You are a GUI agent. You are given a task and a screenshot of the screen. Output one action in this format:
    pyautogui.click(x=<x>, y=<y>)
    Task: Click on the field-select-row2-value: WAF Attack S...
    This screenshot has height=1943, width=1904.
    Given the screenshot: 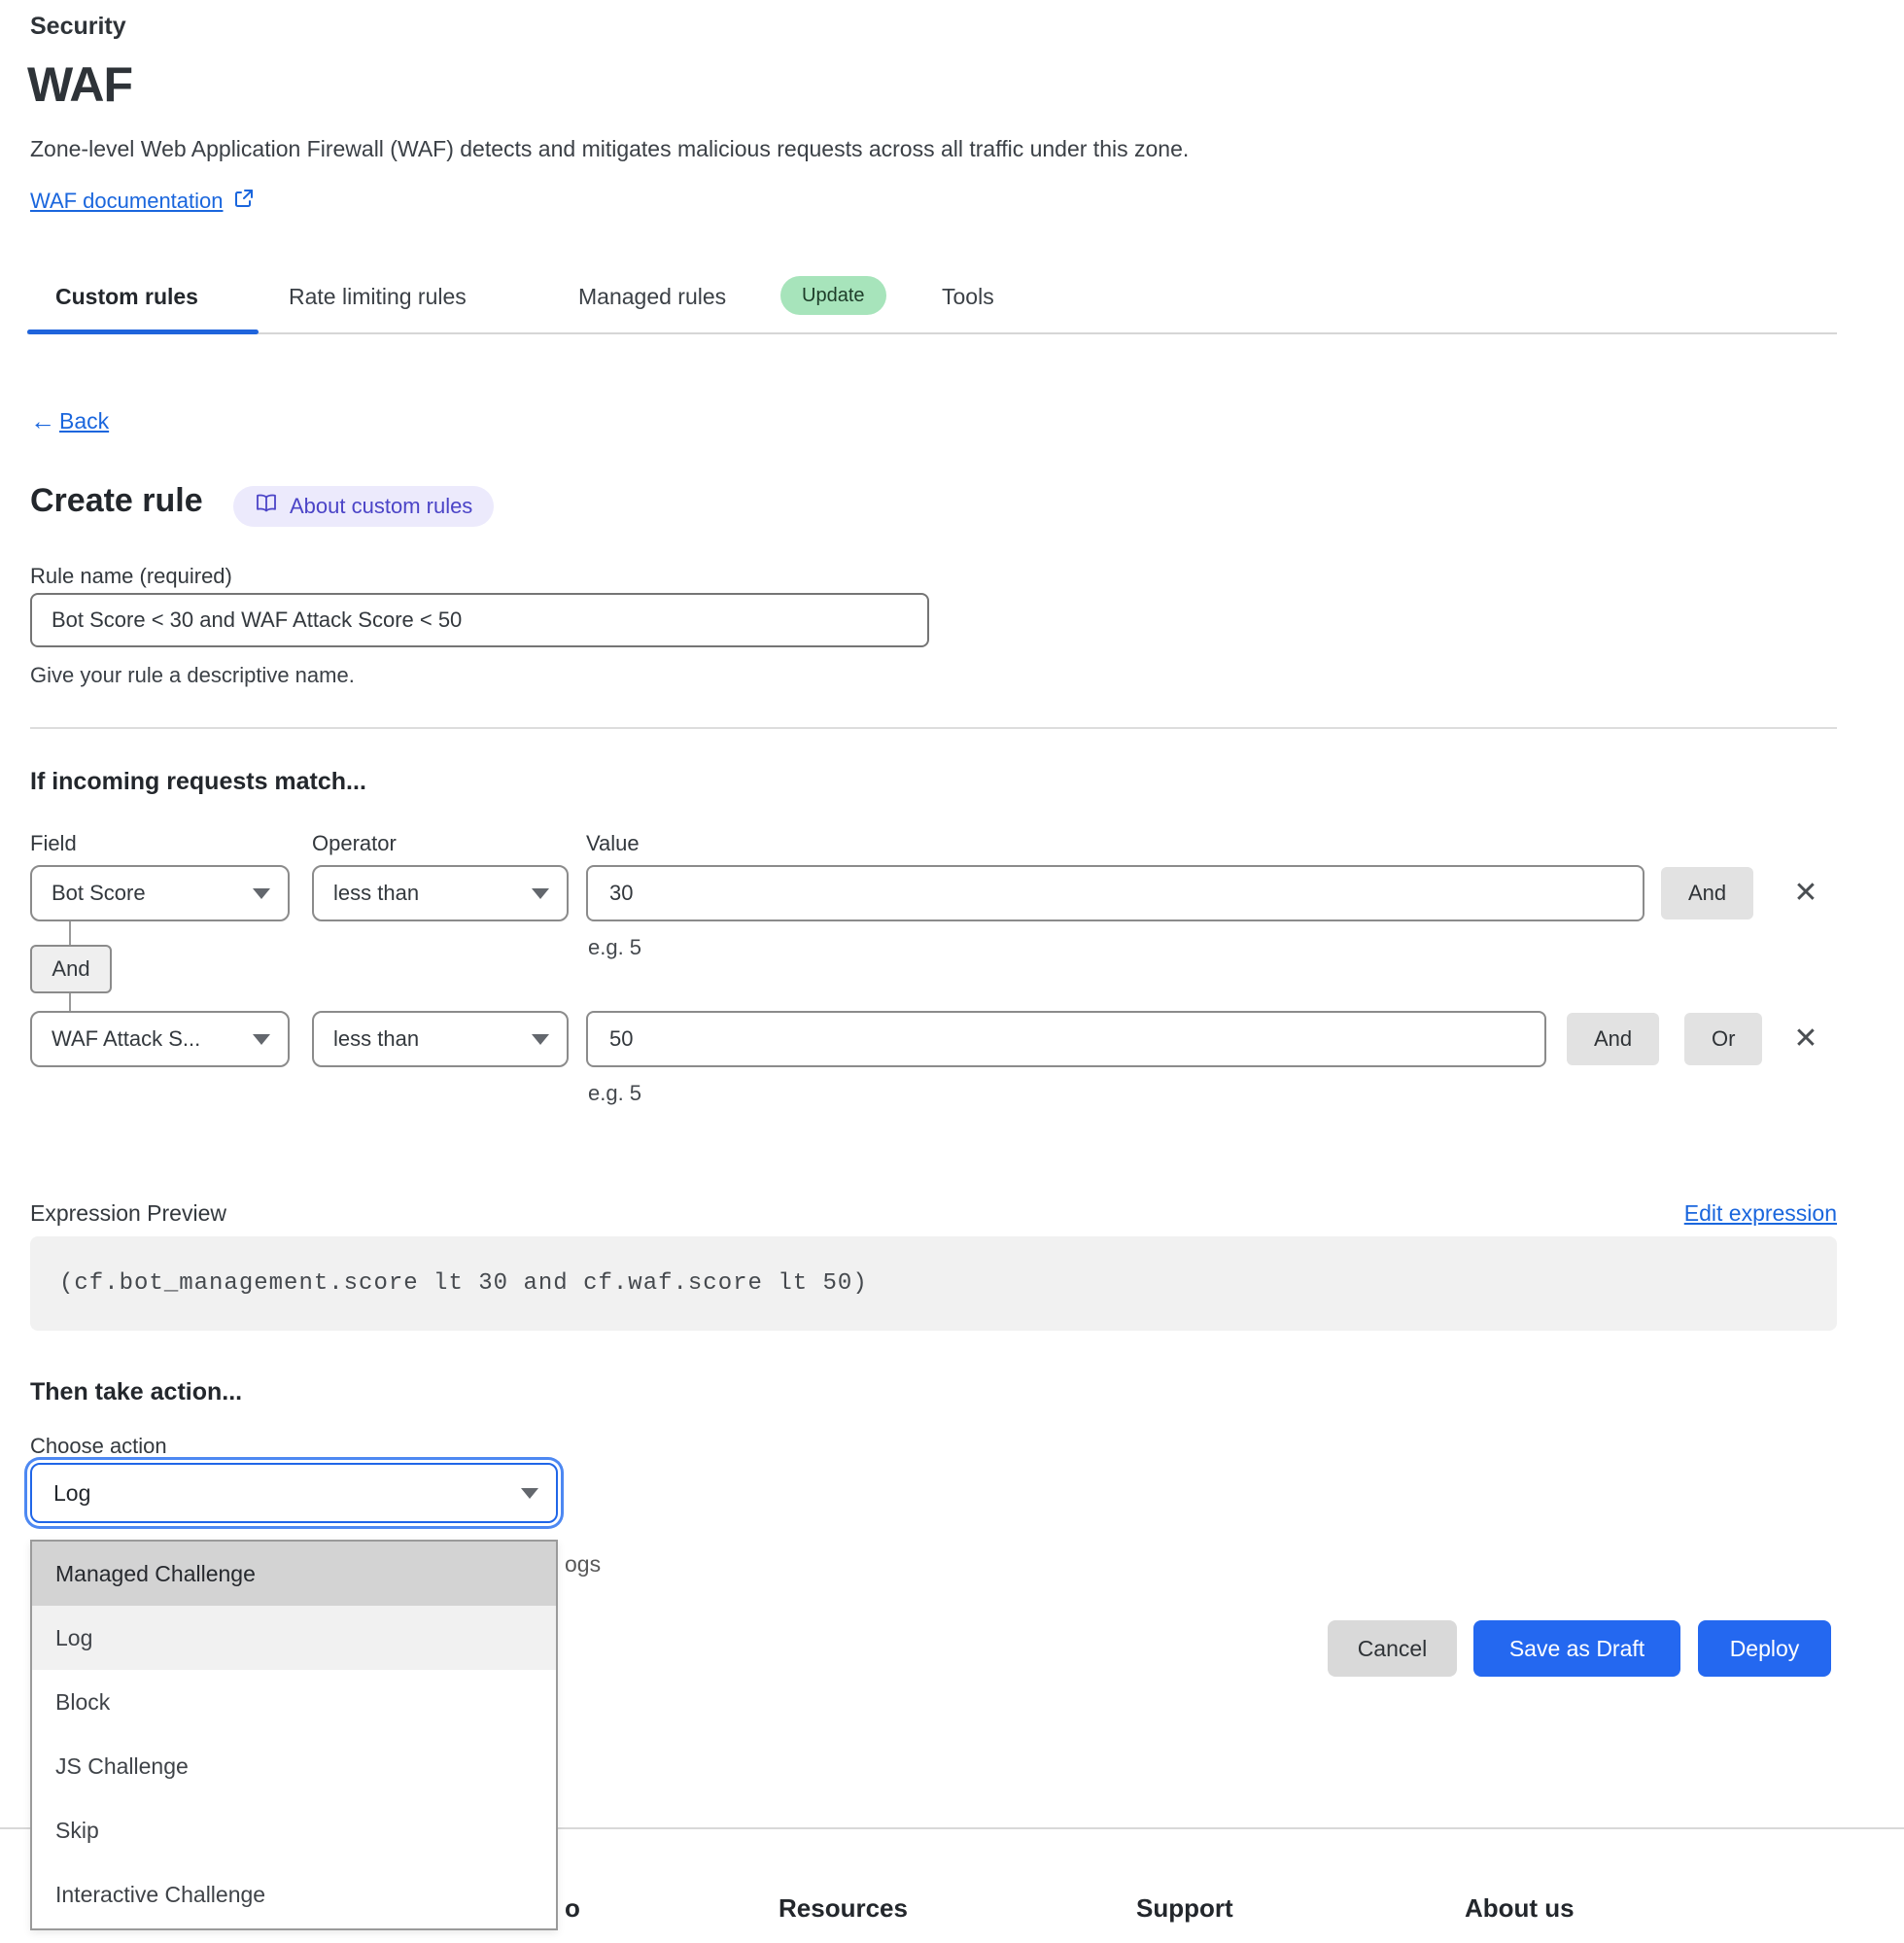 What is the action you would take?
    pyautogui.click(x=126, y=1038)
    